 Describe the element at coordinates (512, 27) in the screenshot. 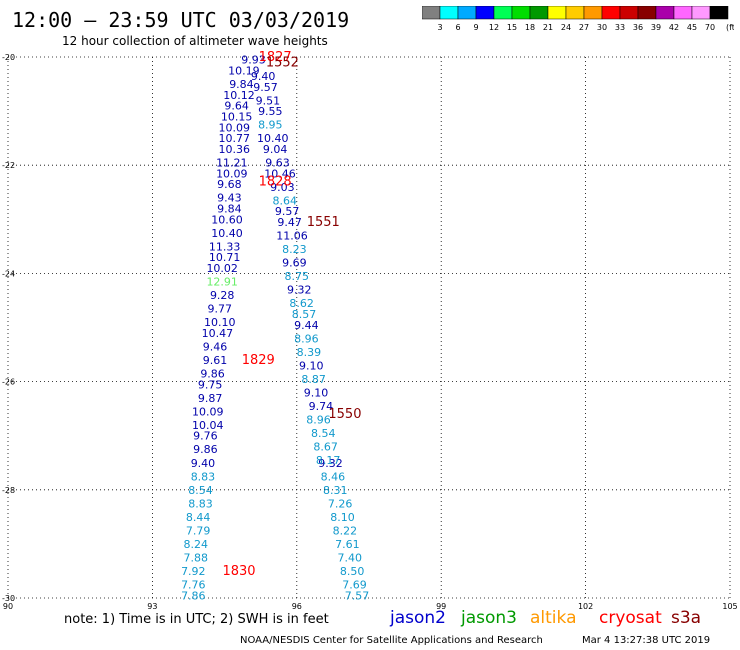

I see `legend-tick-label: 15` at that location.